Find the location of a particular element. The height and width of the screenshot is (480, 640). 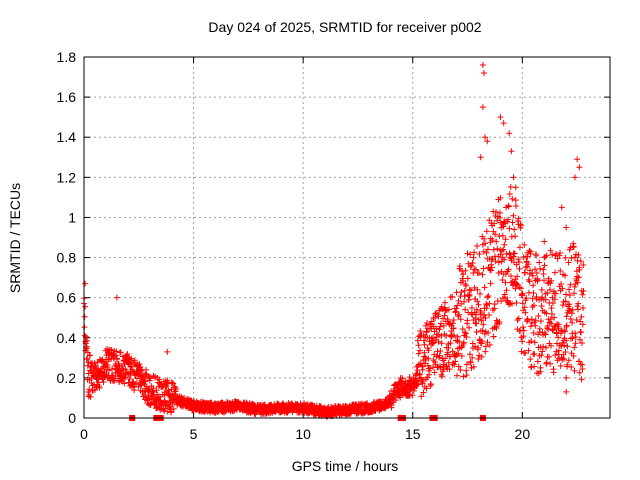

y-tick-label: 0.2 is located at coordinates (67, 378).